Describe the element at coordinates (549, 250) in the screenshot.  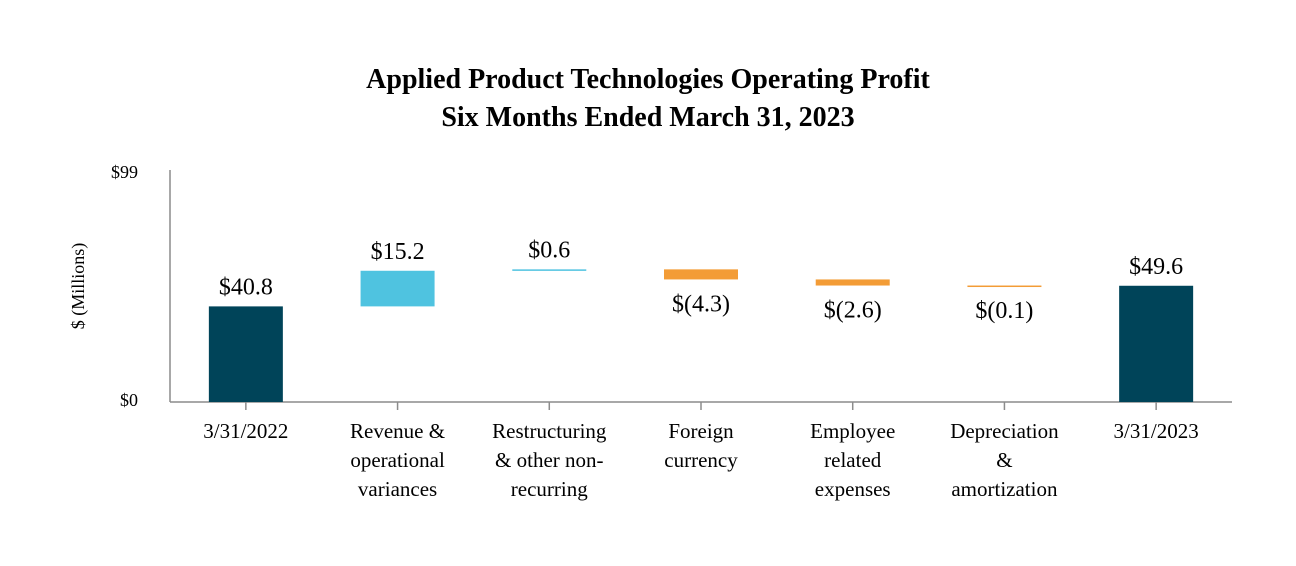
I see `data-label-2: $0.6` at that location.